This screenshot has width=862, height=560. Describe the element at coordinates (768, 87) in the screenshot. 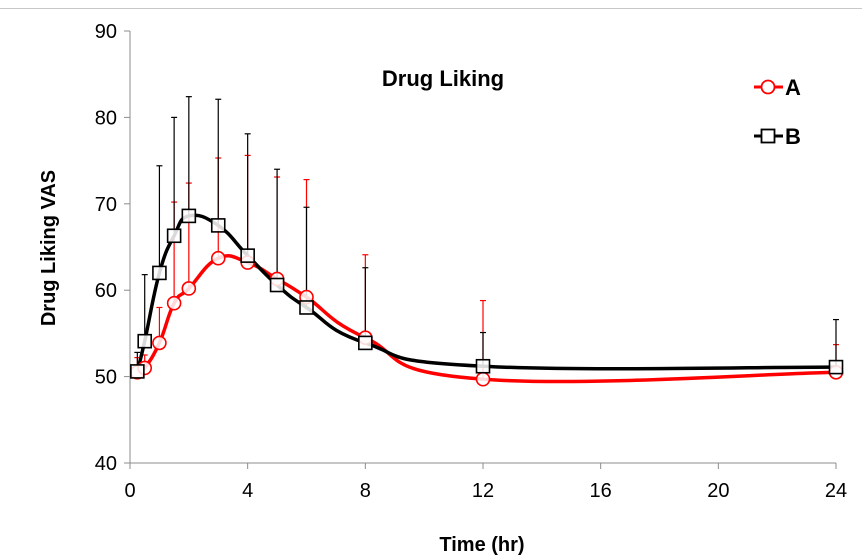

I see `legend-marker-a` at that location.